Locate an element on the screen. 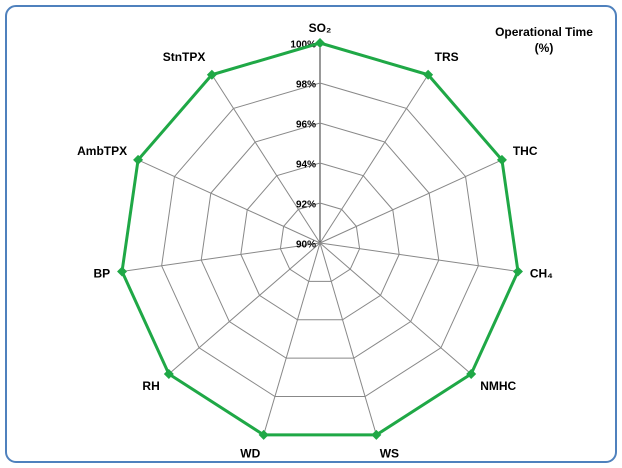 This screenshot has width=622, height=468. category-label: THC is located at coordinates (525, 151).